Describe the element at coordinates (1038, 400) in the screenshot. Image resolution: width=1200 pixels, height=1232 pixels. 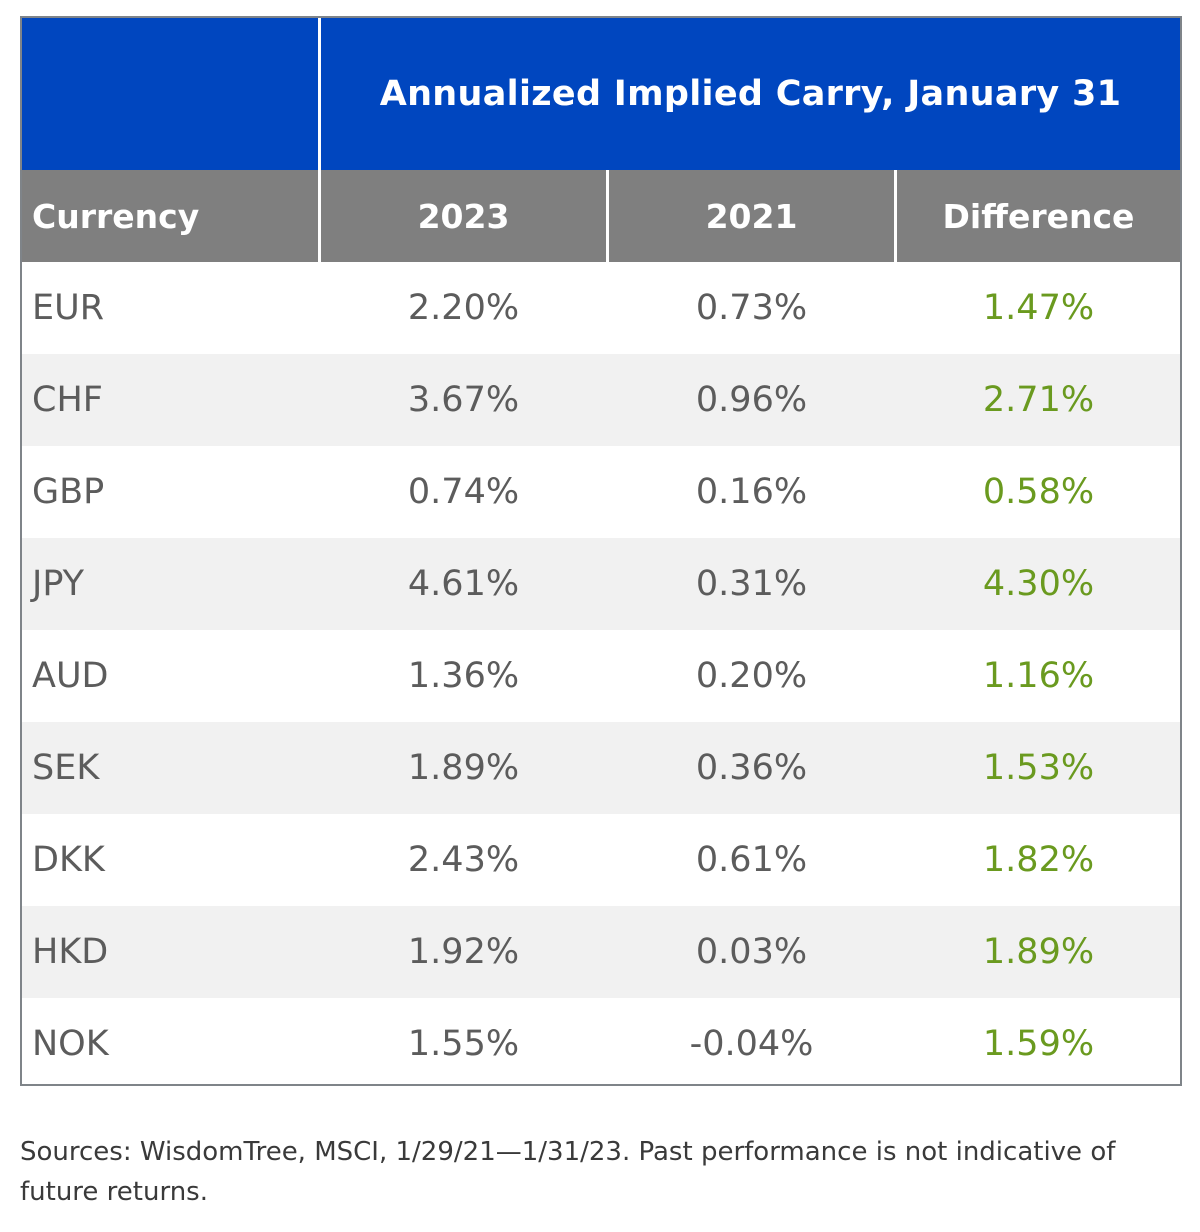
I see `cell-difference: 2.71%` at that location.